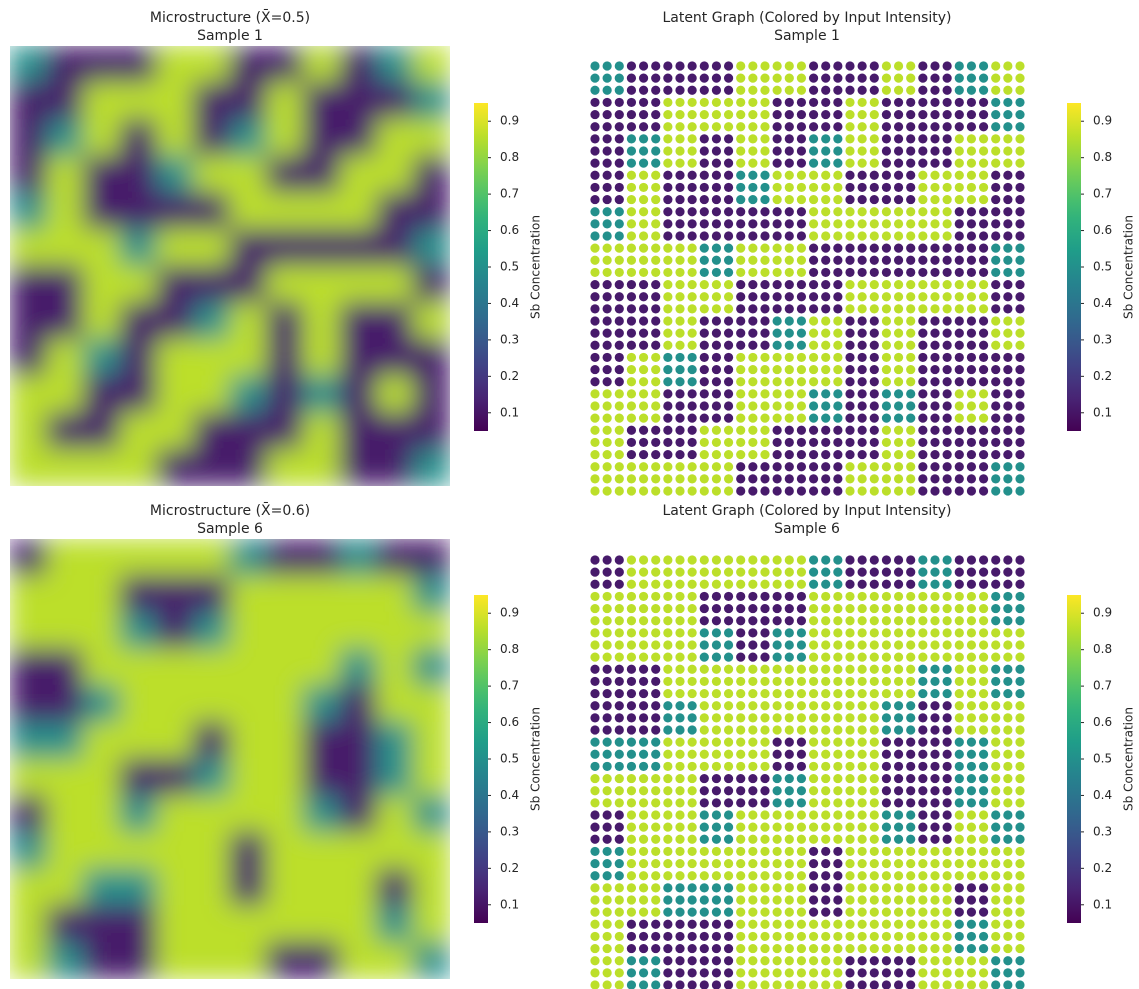 The height and width of the screenshot is (989, 1139). What do you see at coordinates (1102, 412) in the screenshot?
I see `colorbar-tick-label: 0.1` at bounding box center [1102, 412].